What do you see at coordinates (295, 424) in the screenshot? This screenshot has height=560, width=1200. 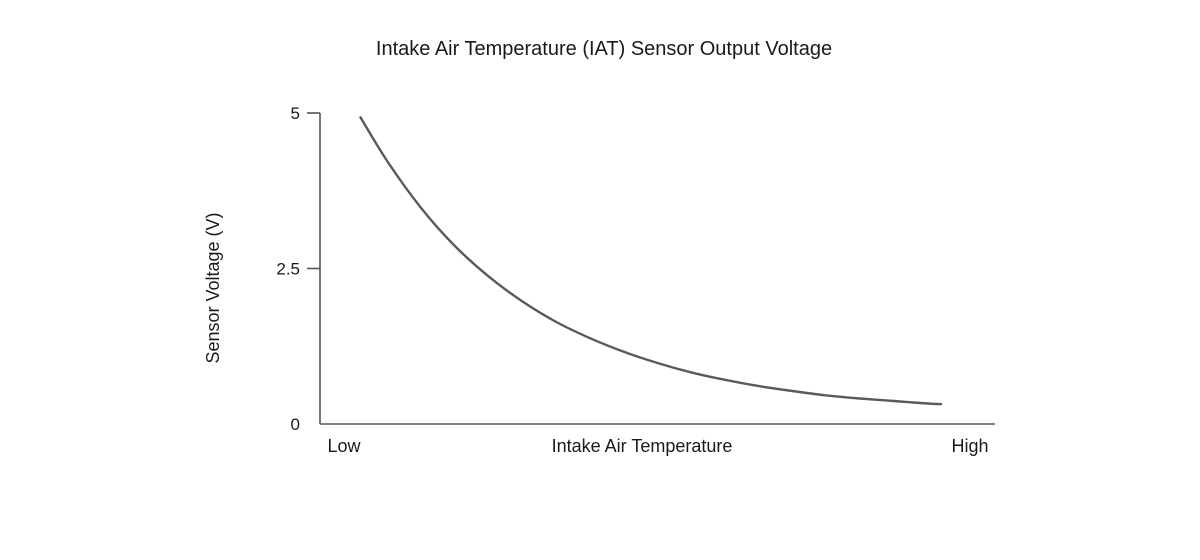 I see `y-tick-label: 0` at bounding box center [295, 424].